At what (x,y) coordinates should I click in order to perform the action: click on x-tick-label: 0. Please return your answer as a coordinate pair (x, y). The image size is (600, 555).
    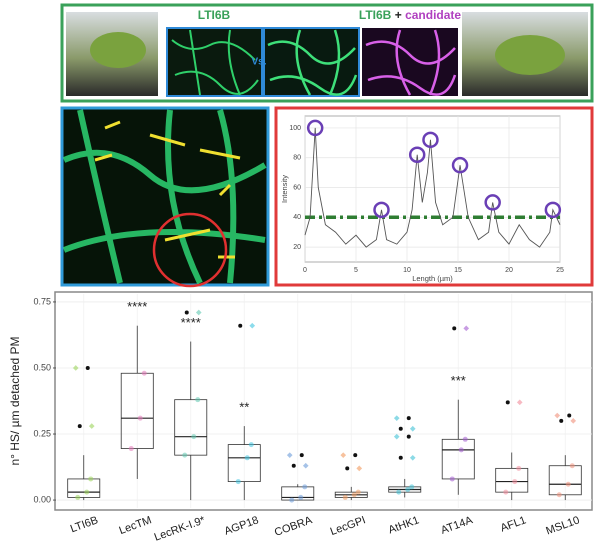
    Looking at the image, I should click on (305, 270).